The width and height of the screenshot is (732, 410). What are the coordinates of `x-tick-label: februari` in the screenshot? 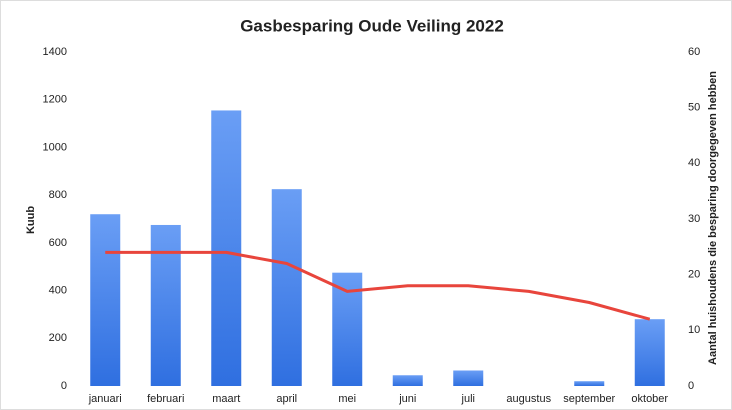 It's located at (165, 399).